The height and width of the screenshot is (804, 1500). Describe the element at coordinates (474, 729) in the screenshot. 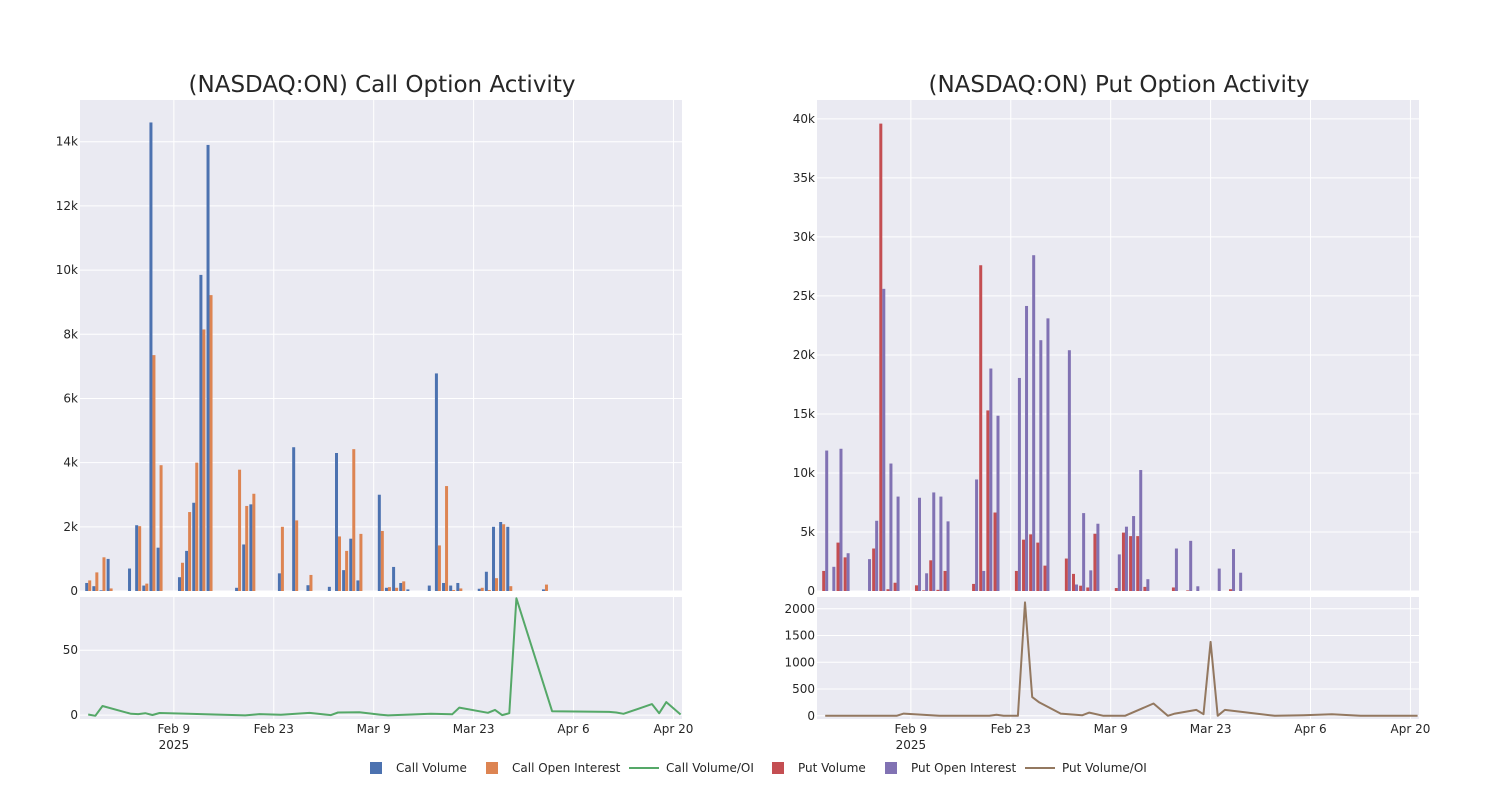

I see `call-x-tick-label: Mar 23` at that location.